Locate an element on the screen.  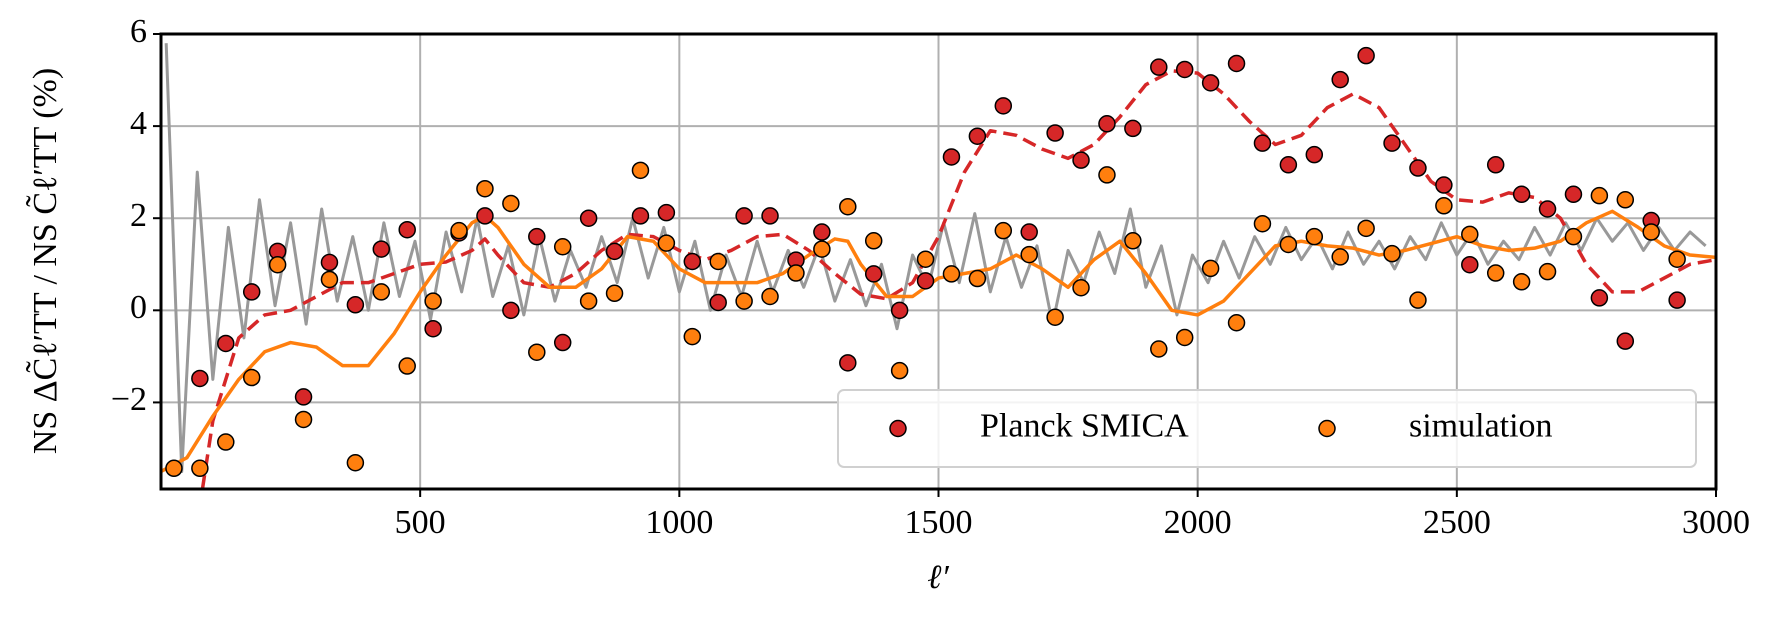
x-tick-label: 1500 is located at coordinates (939, 522).